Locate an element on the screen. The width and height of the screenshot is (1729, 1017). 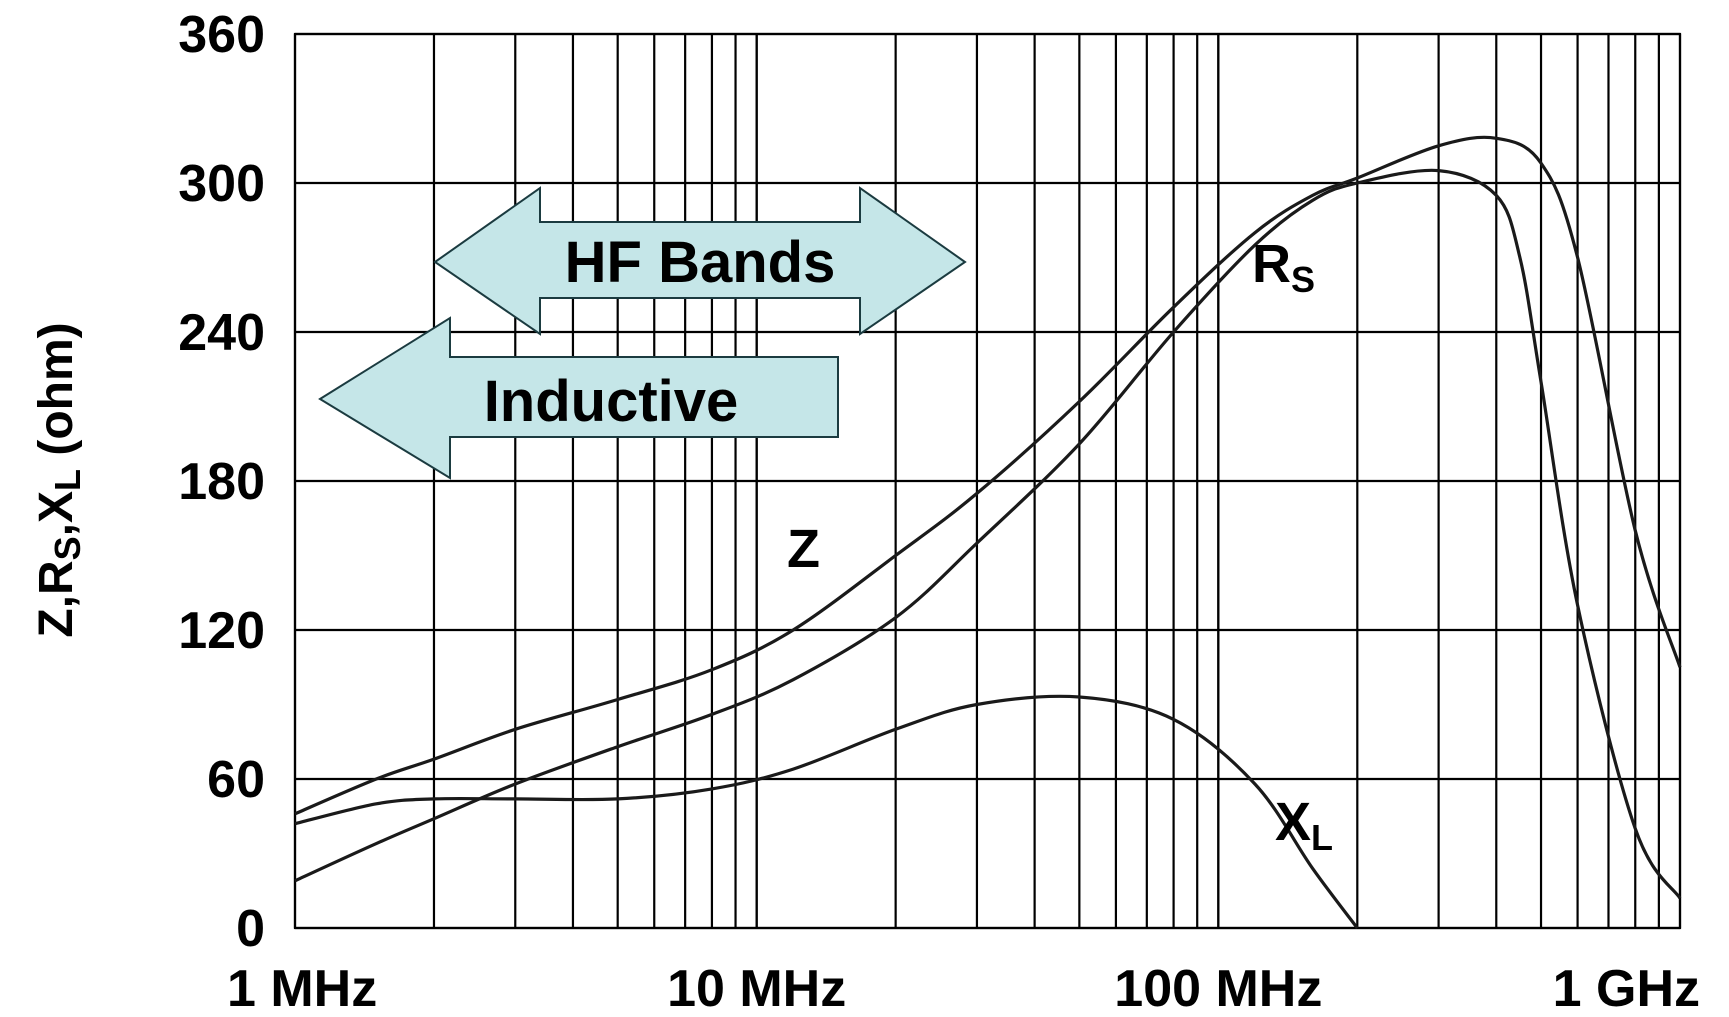
y-tick-label: 0 is located at coordinates (250, 929).